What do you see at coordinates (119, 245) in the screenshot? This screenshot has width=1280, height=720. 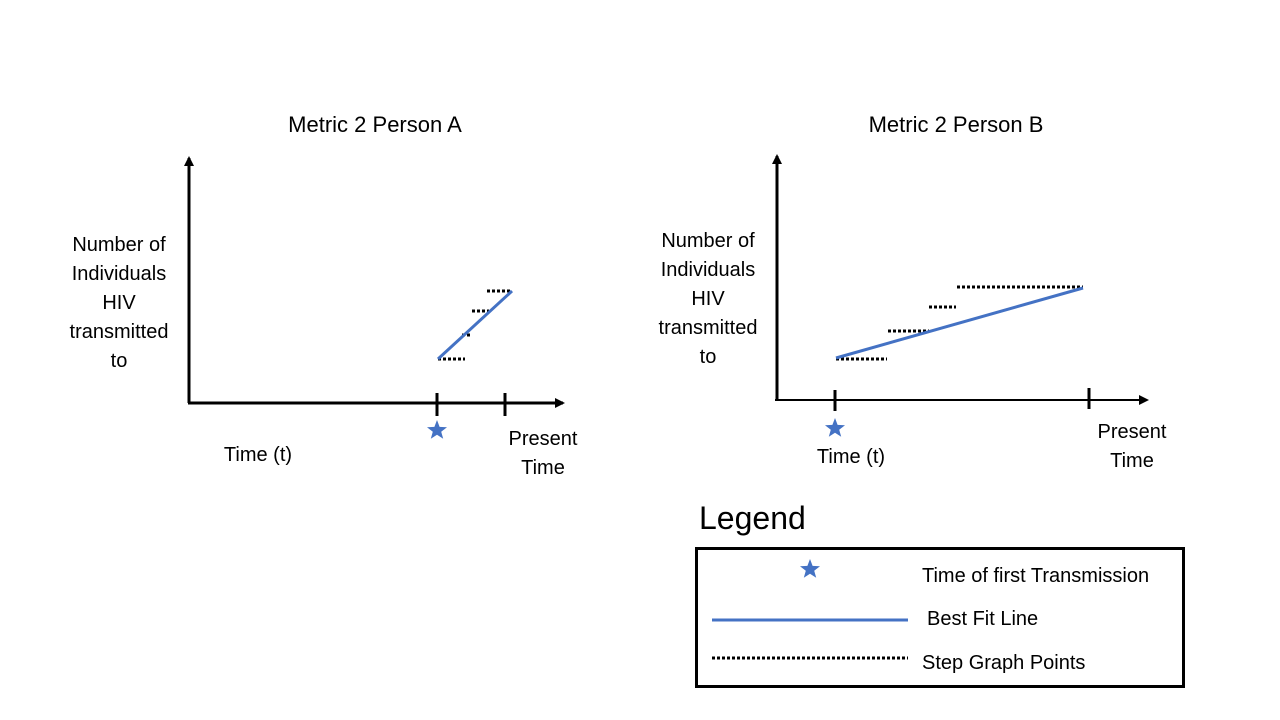 I see `panel-a-y-label-line-1: Number of` at bounding box center [119, 245].